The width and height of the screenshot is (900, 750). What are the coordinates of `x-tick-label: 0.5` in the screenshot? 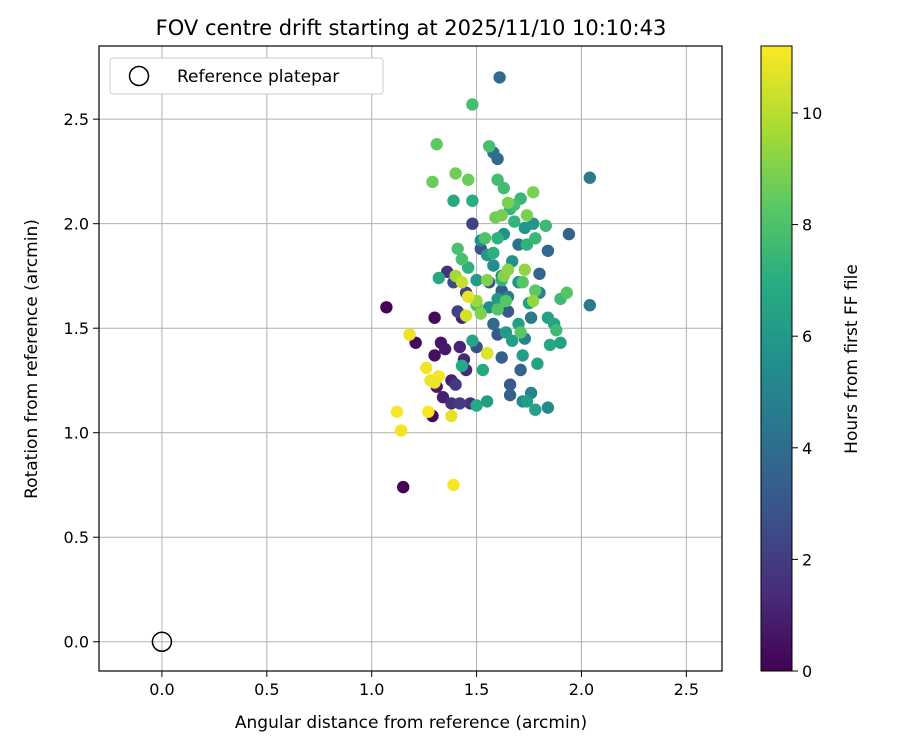 It's located at (266, 689).